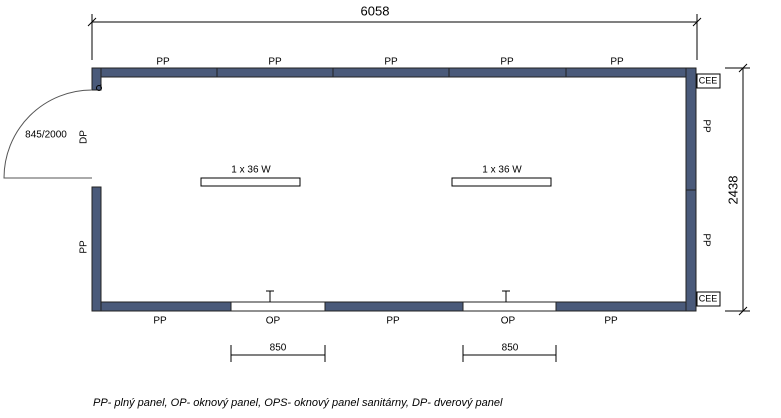 The height and width of the screenshot is (418, 781). I want to click on panel-label: DP, so click(84, 137).